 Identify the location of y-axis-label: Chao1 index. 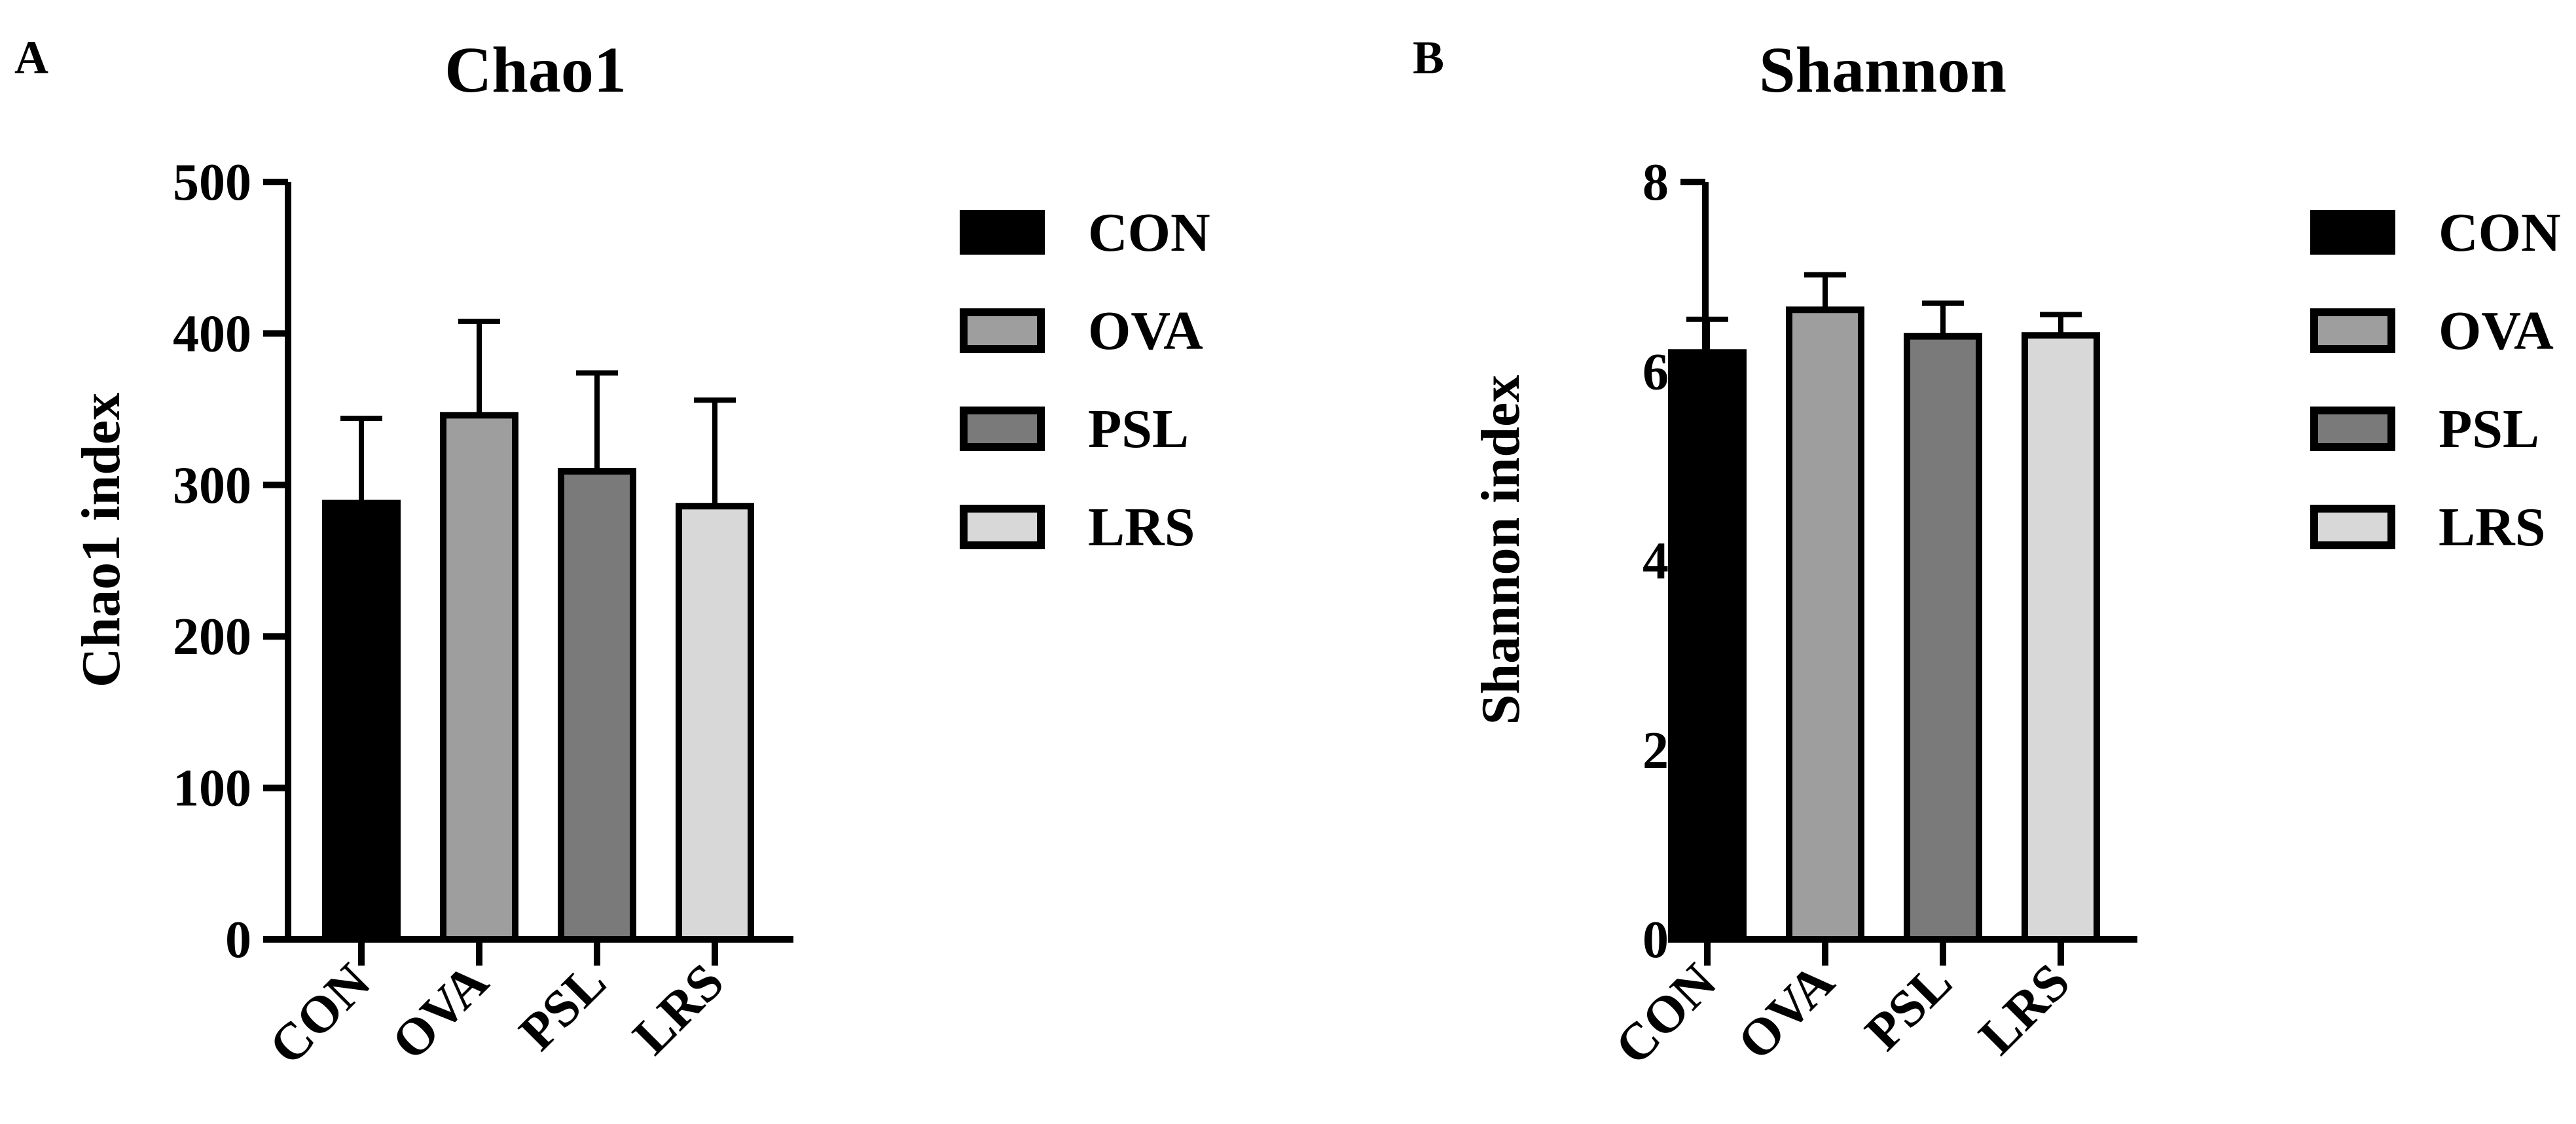
(101, 540).